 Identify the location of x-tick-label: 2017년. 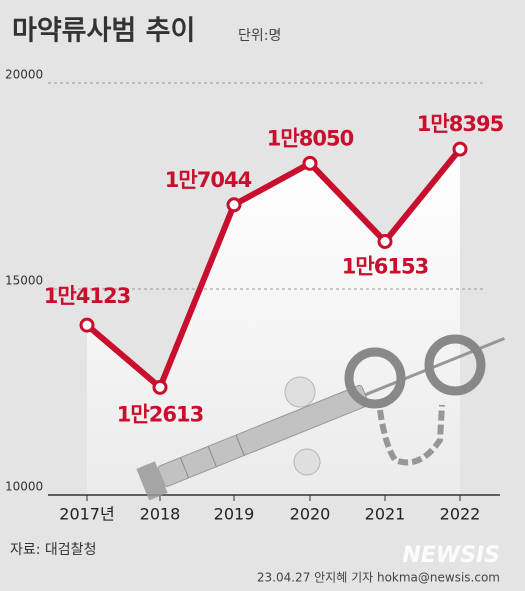
(86, 514).